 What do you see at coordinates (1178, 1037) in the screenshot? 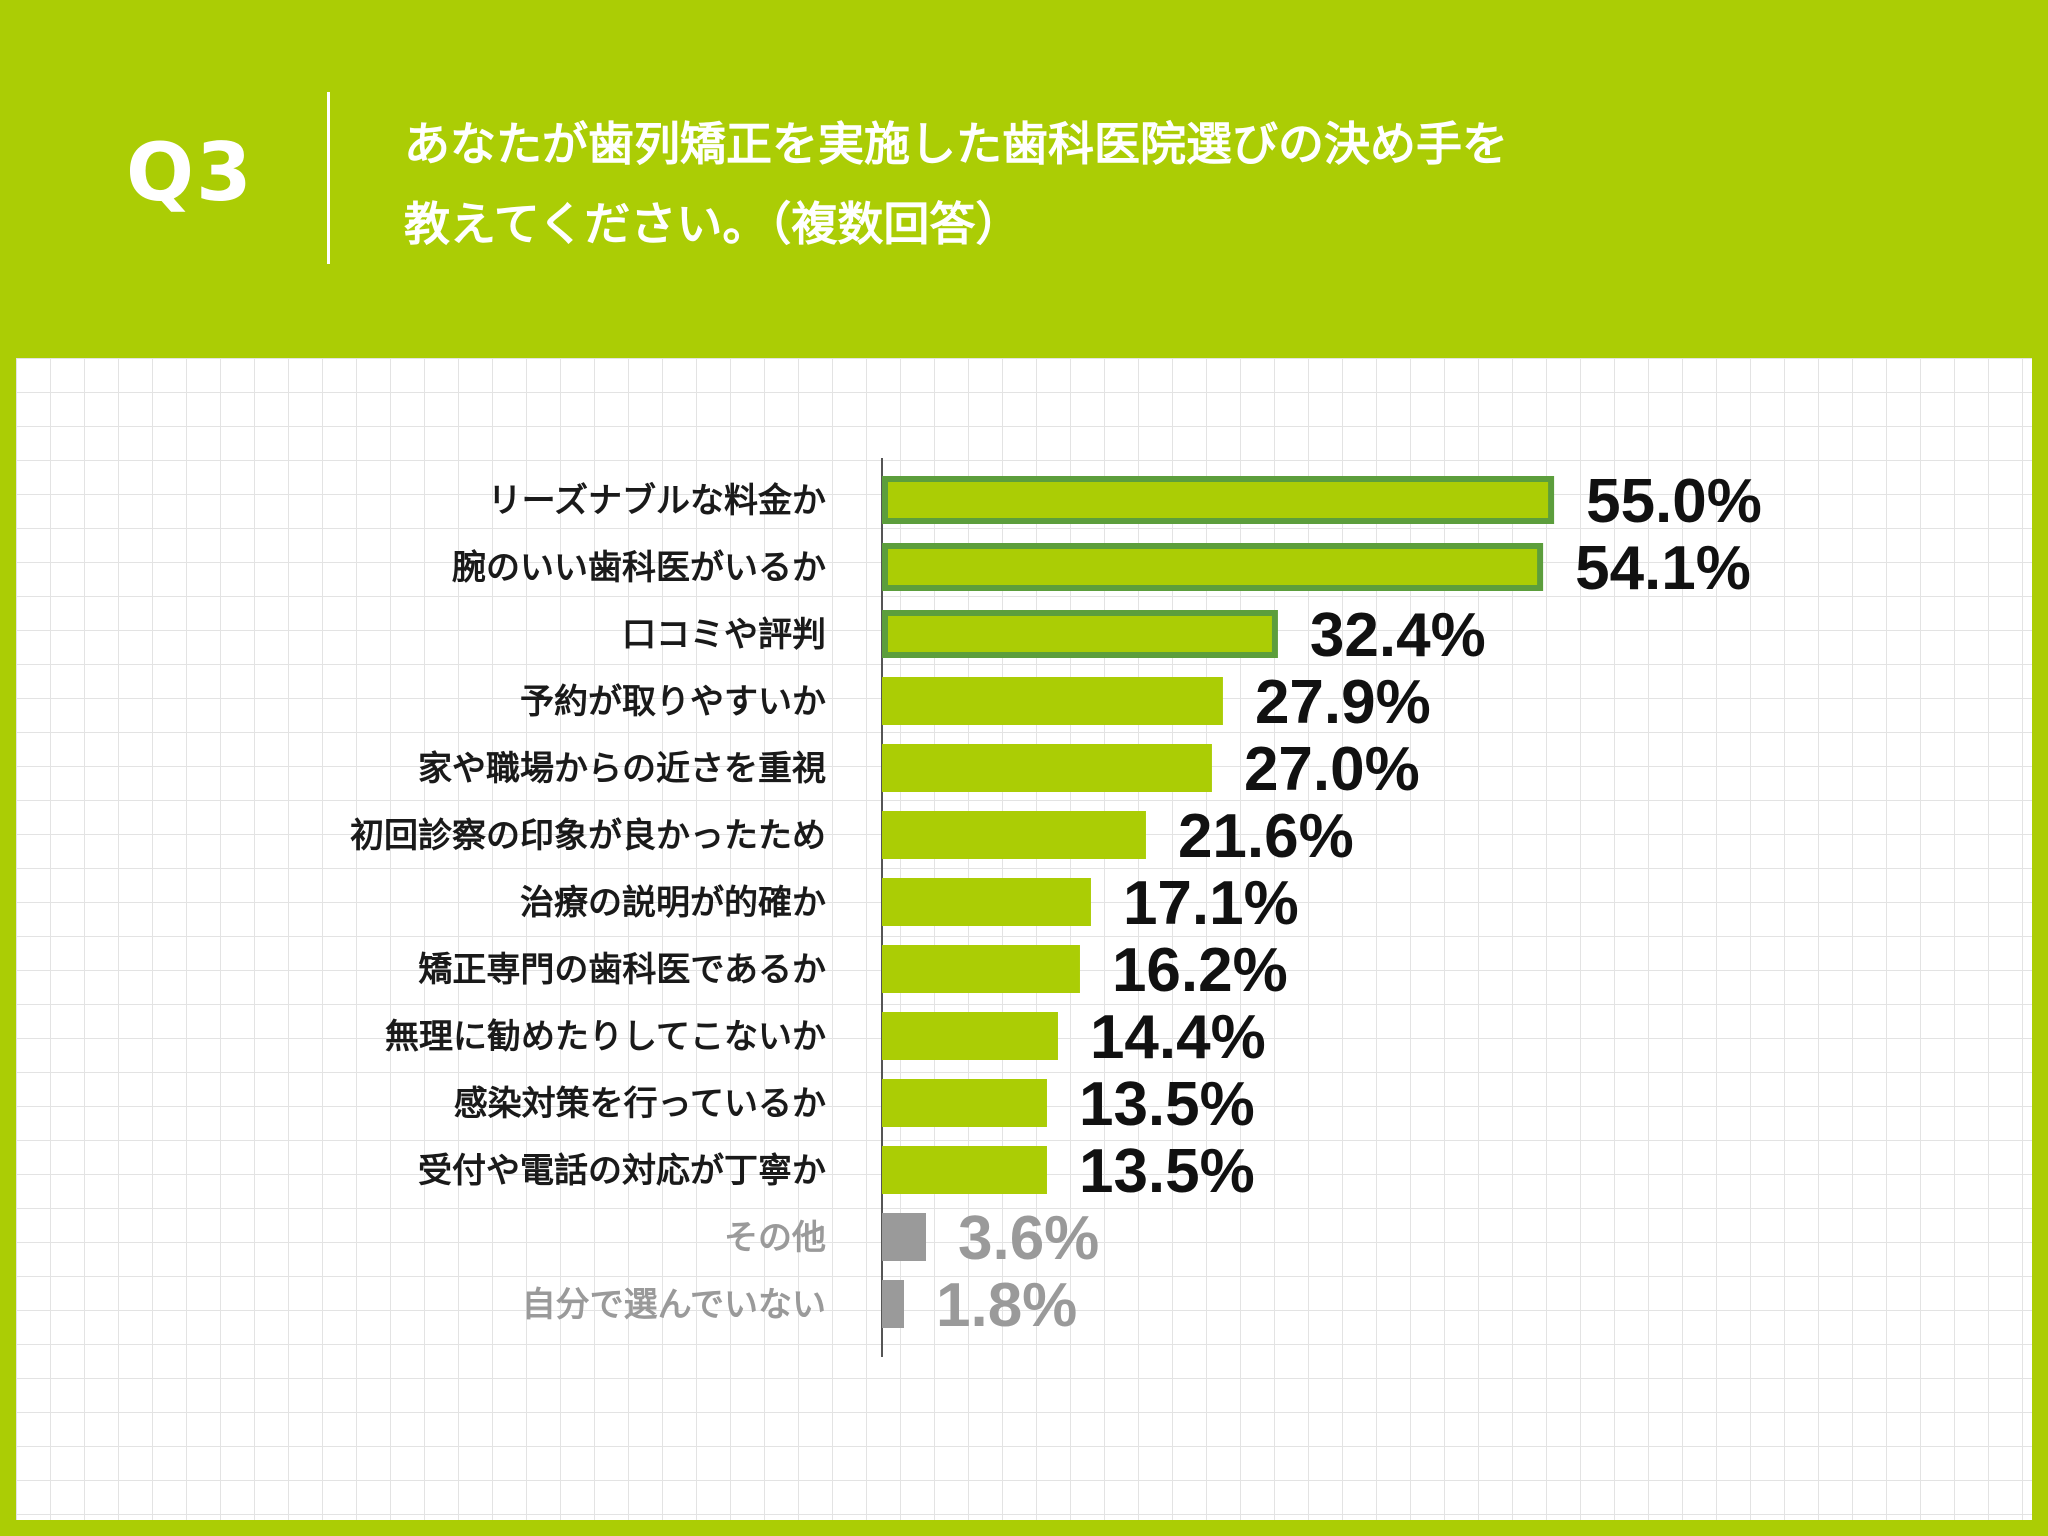
I see `value-label: 14.4%` at bounding box center [1178, 1037].